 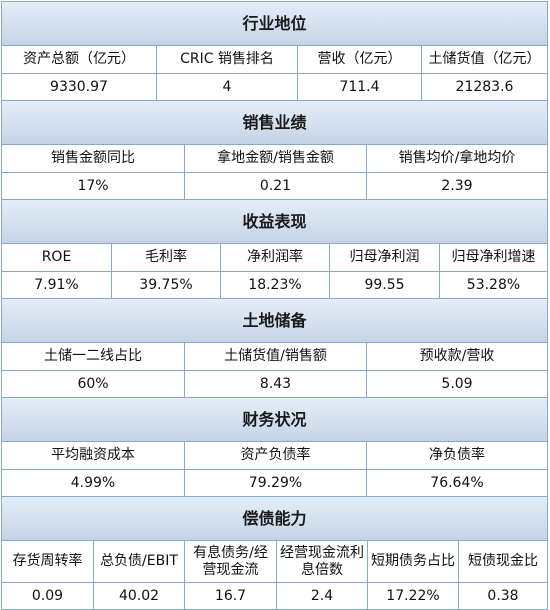 What do you see at coordinates (457, 383) in the screenshot?
I see `value-cell: 5.09` at bounding box center [457, 383].